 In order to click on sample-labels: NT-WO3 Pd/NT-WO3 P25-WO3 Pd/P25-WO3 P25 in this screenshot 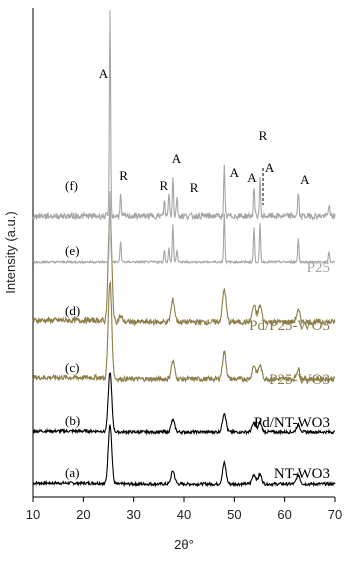, I will do `click(289, 371)`.